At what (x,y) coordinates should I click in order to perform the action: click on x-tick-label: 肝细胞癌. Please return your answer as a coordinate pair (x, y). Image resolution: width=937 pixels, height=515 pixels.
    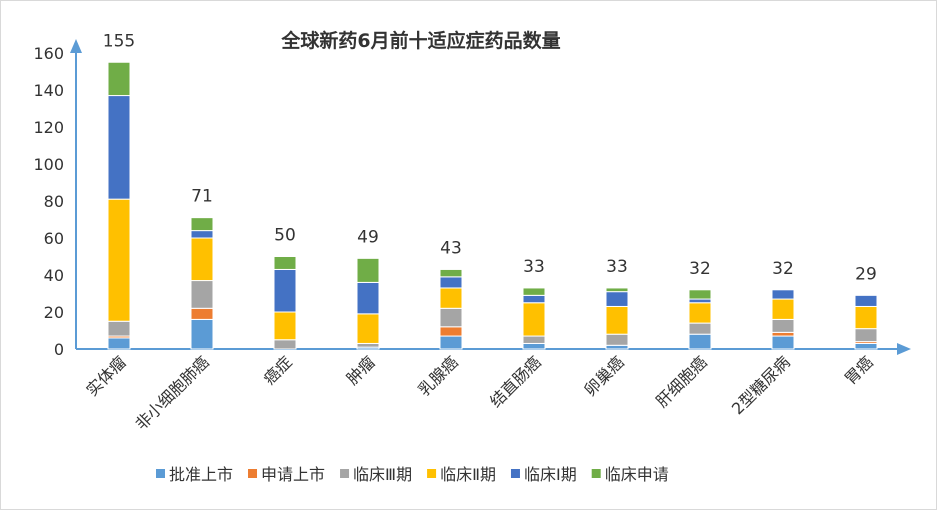
    Looking at the image, I should click on (681, 381).